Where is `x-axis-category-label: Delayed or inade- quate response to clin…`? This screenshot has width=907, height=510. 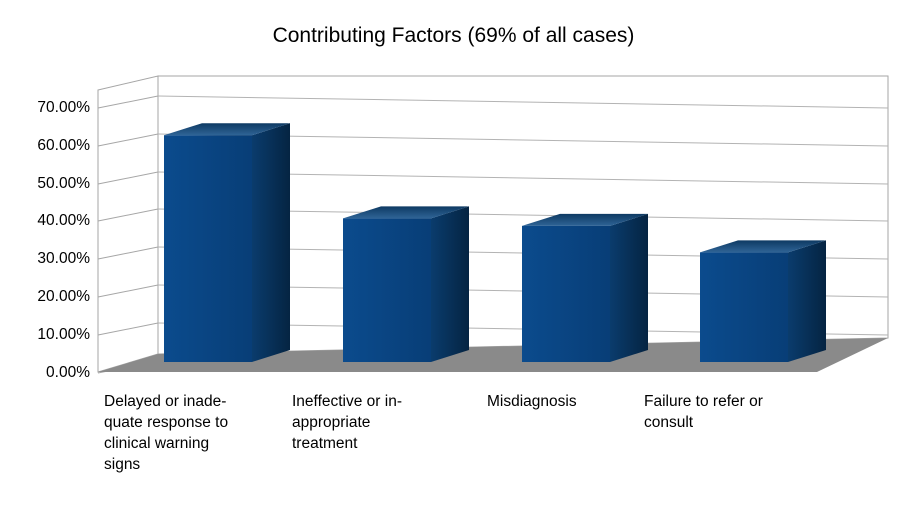
x-axis-category-label: Delayed or inade- quate response to clin… is located at coordinates (166, 433).